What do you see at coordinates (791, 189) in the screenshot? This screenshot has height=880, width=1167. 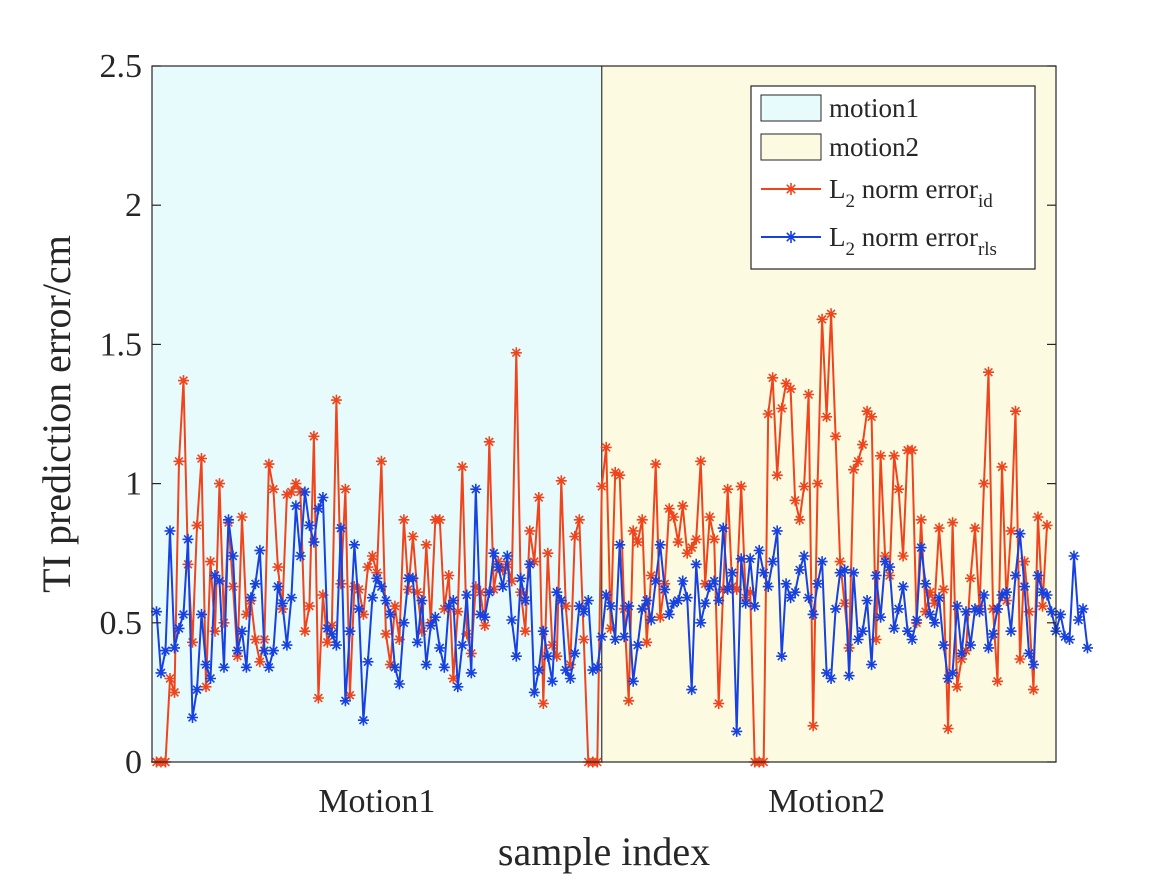 I see `legend-marker` at bounding box center [791, 189].